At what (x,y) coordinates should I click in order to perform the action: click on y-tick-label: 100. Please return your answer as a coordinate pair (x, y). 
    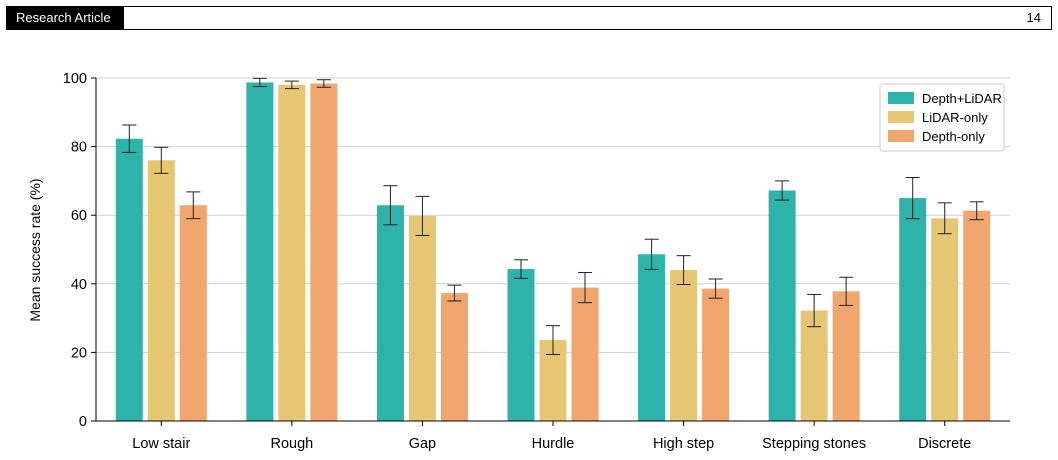
    Looking at the image, I should click on (75, 79).